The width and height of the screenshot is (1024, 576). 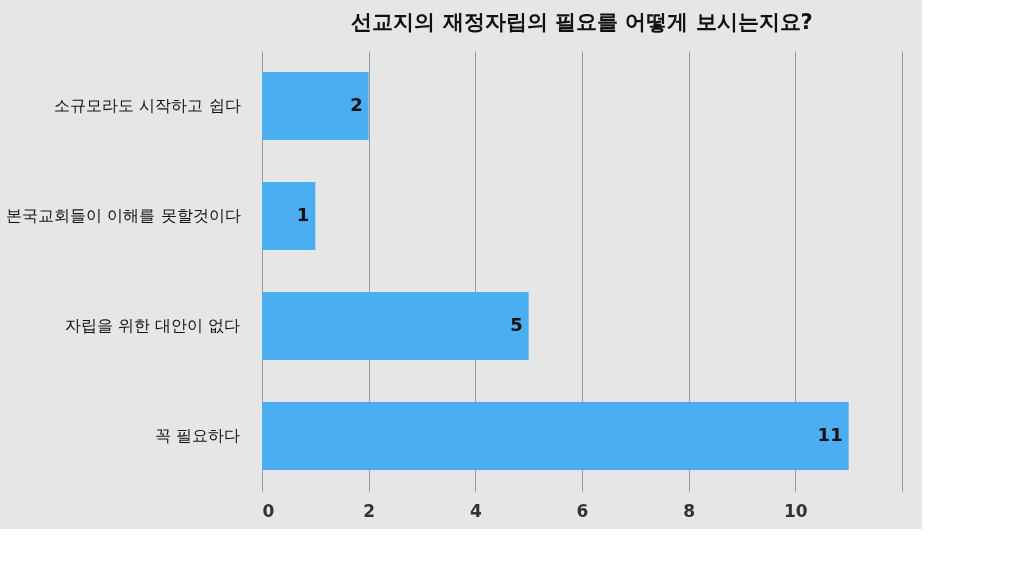 What do you see at coordinates (153, 325) in the screenshot?
I see `y-tick-label: 자립을 위한 대안이 없다` at bounding box center [153, 325].